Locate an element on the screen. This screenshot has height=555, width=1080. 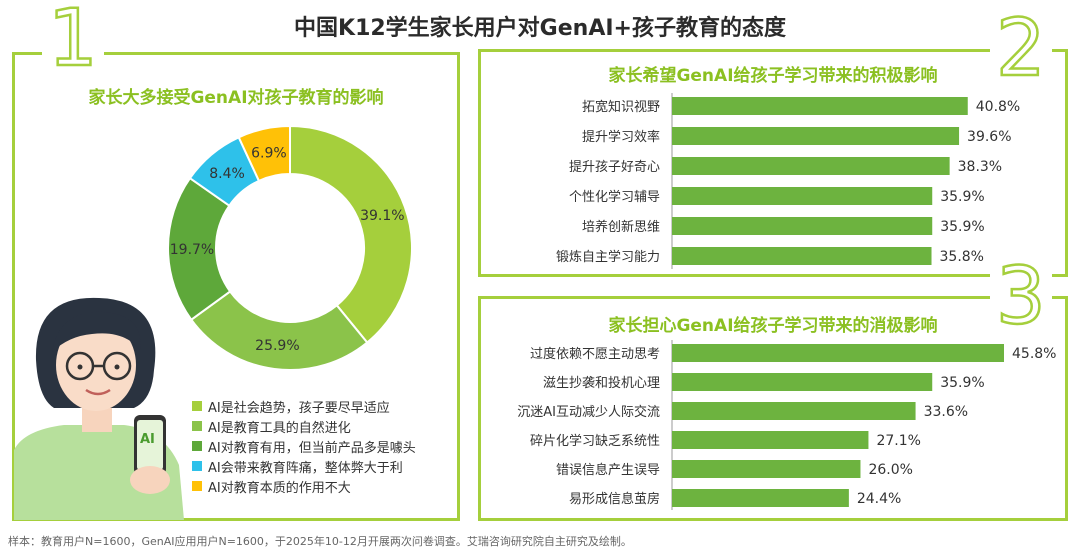
panel-number-3: 3 is located at coordinates (1021, 297).